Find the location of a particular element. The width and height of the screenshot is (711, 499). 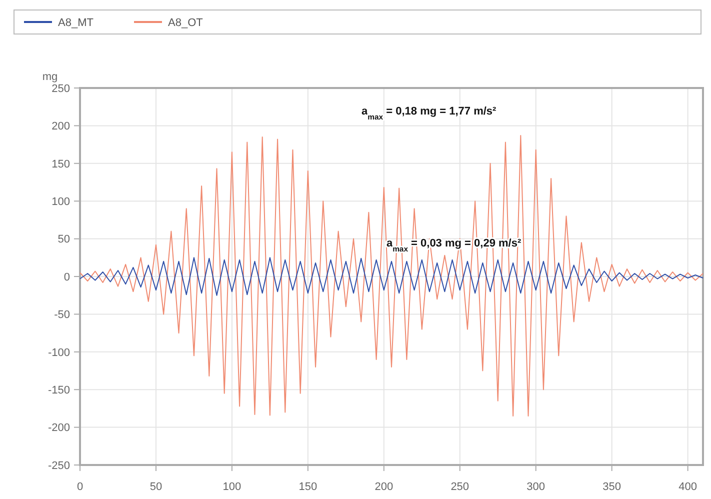

y-tick-label: 50 is located at coordinates (64, 240).